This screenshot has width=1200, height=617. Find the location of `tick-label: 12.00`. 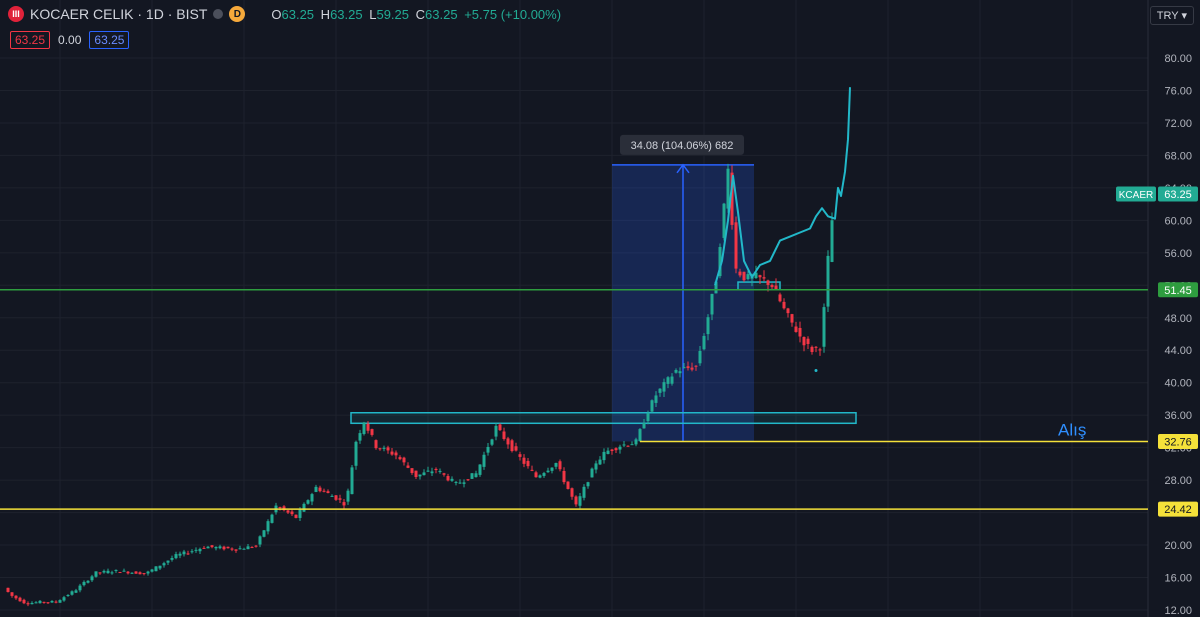

tick-label: 12.00 is located at coordinates (1178, 611).